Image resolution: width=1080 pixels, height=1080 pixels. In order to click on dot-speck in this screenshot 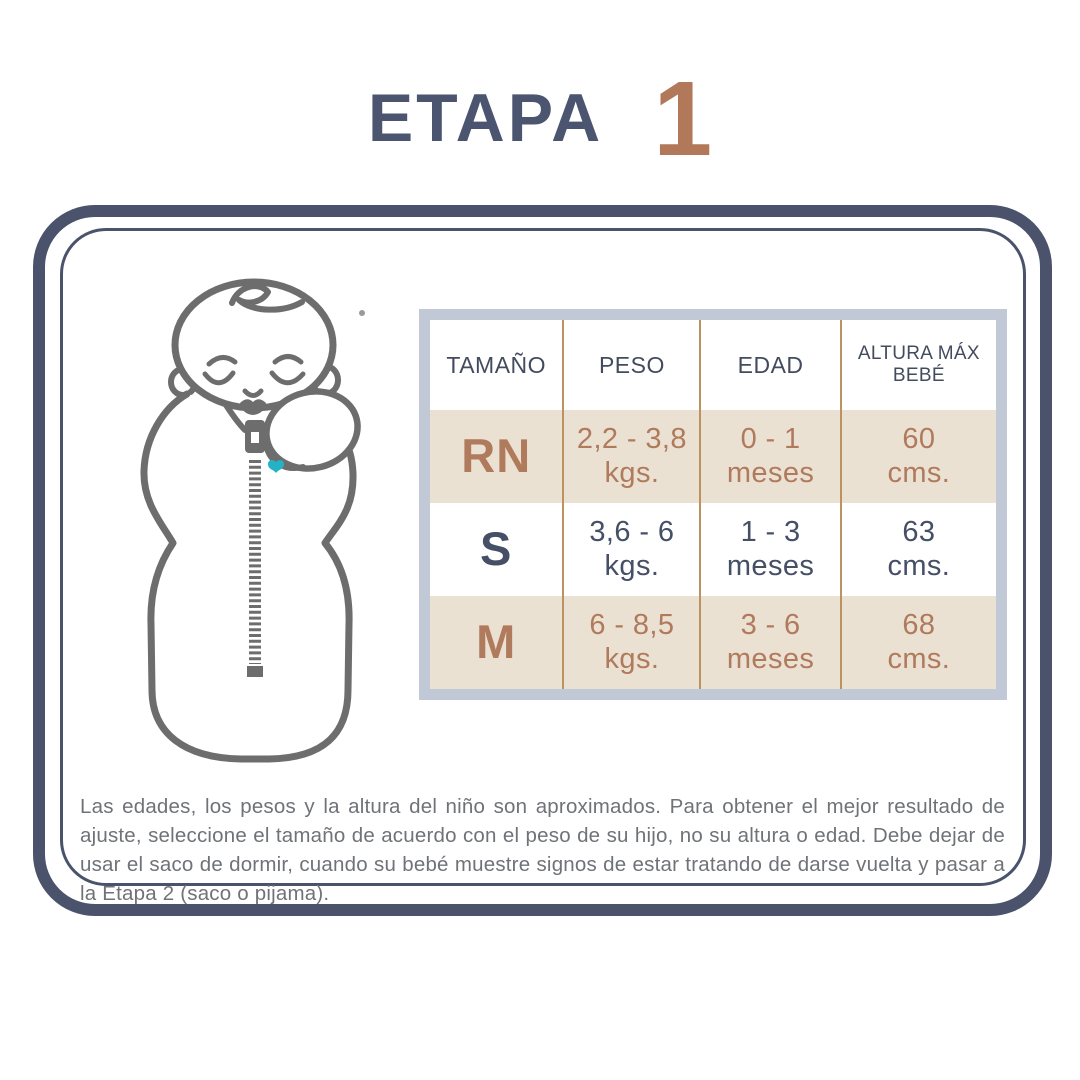, I will do `click(362, 313)`.